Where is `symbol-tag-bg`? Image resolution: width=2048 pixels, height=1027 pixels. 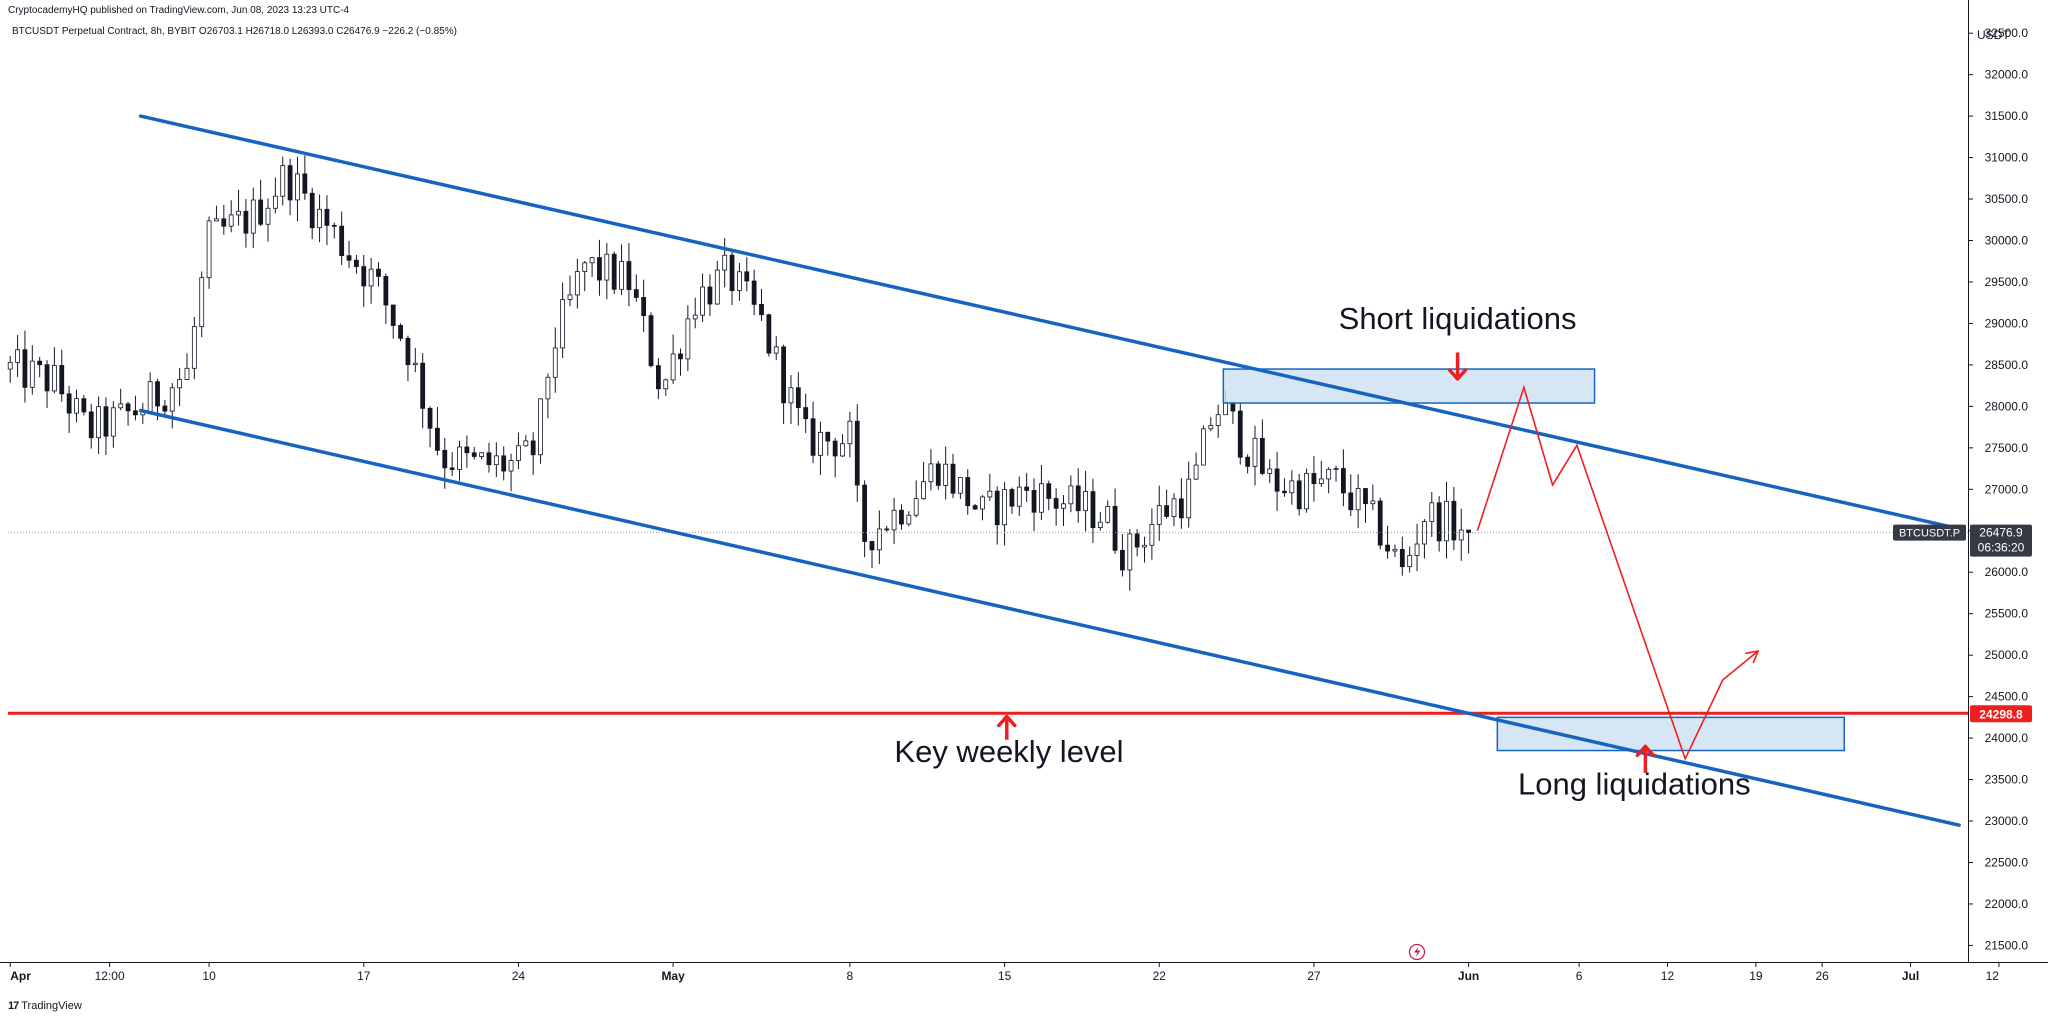
symbol-tag-bg is located at coordinates (1929, 532).